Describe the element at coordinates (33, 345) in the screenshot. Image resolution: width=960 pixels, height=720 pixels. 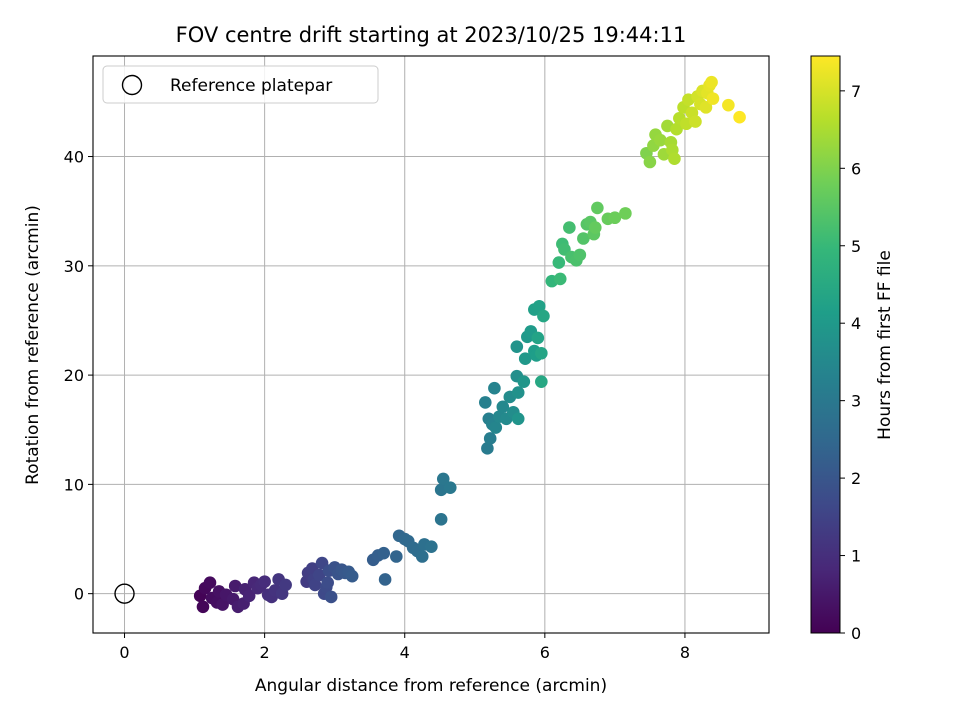
I see `y-axis-title: Rotation from reference (arcmin)` at that location.